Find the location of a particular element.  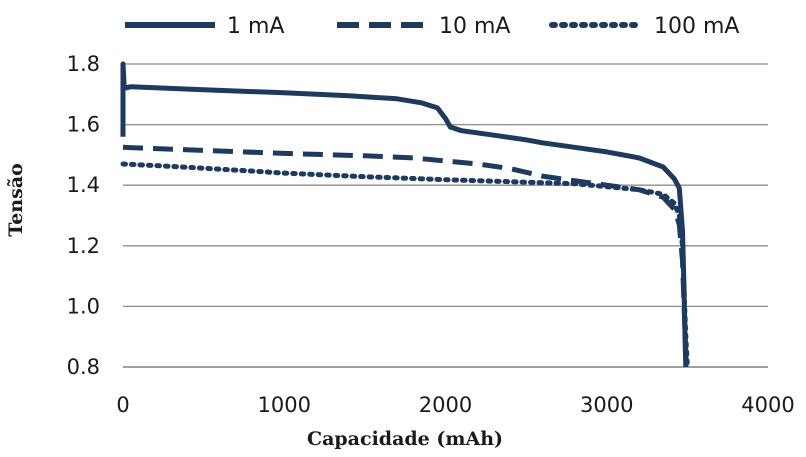

y-tick-label: 1.6 is located at coordinates (83, 125).